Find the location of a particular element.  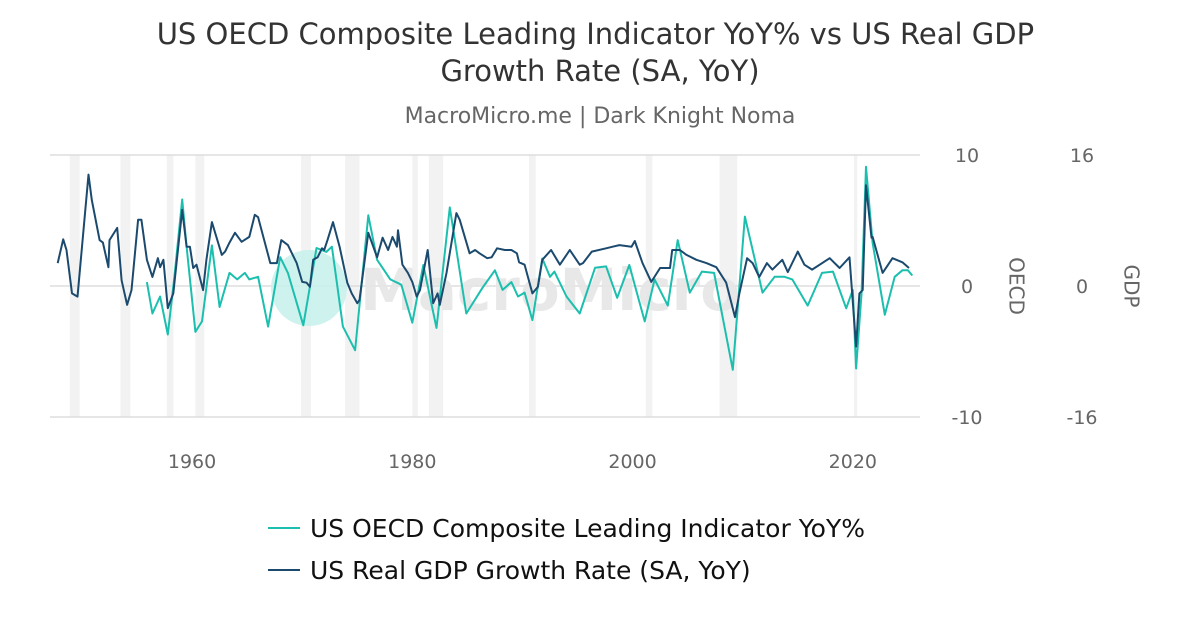

y-tick-label-oecd: 10 is located at coordinates (967, 156).